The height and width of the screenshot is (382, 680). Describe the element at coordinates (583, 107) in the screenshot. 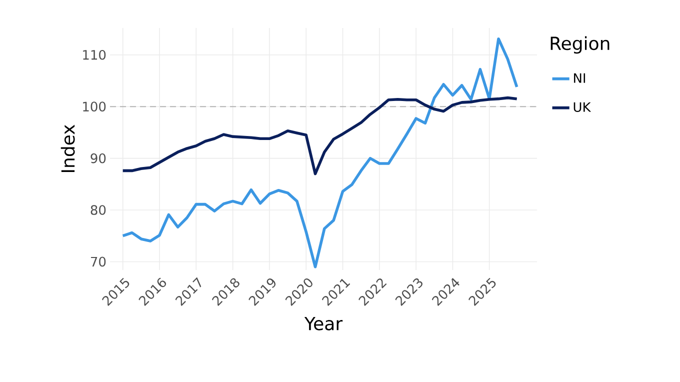

I see `legend-label: UK` at that location.